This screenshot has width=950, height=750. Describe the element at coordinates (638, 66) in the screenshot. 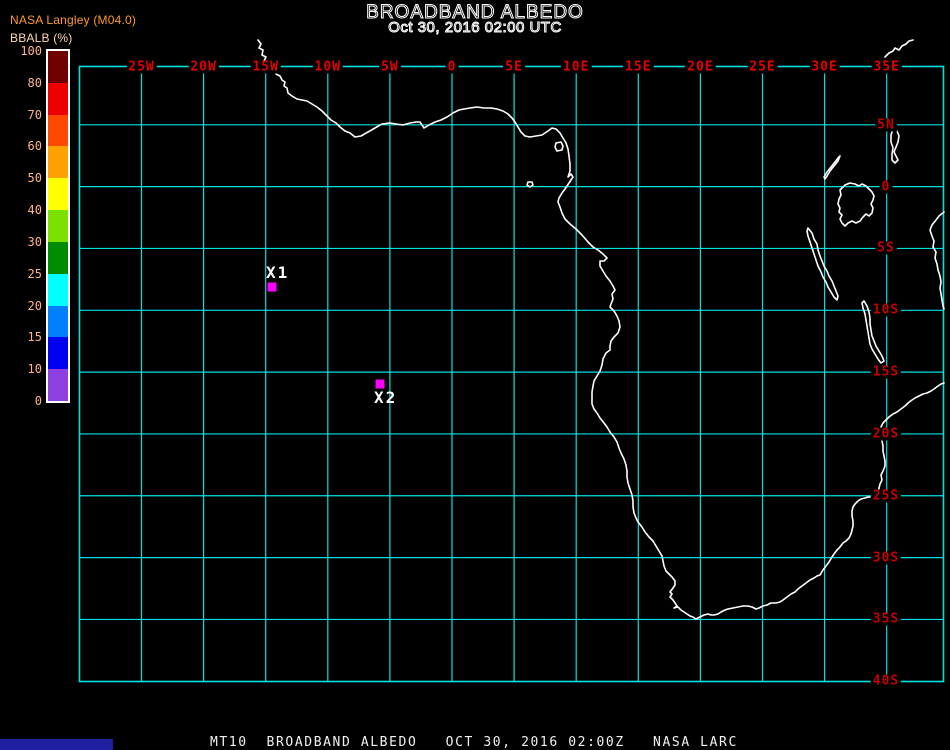

I see `lon-label-15E: 15E` at that location.